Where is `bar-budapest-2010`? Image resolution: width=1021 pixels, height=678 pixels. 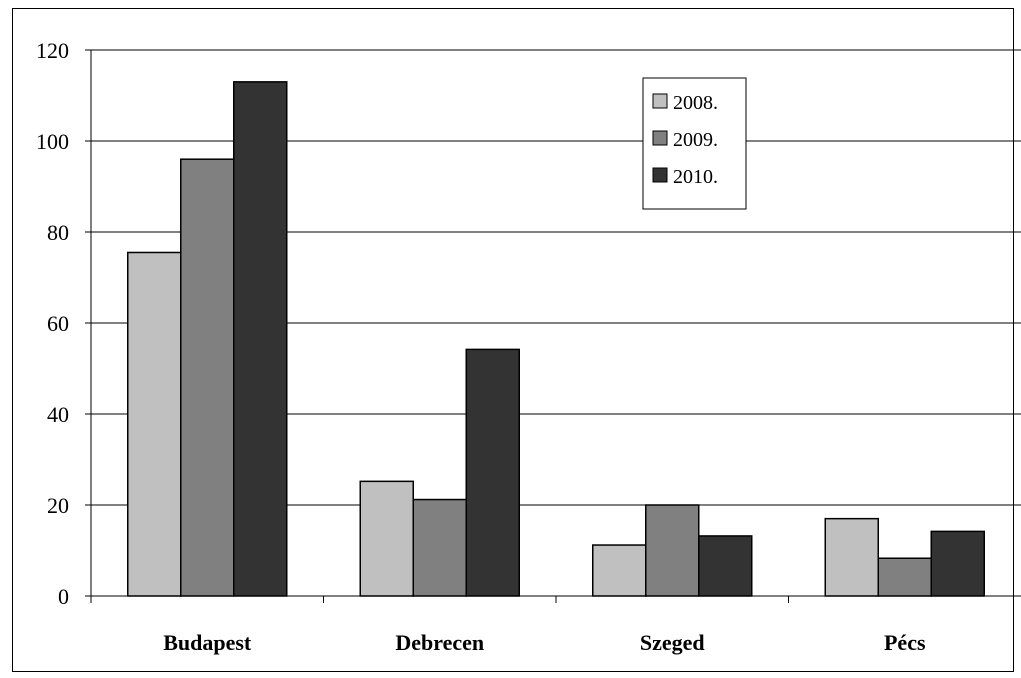
bar-budapest-2010 is located at coordinates (260, 339).